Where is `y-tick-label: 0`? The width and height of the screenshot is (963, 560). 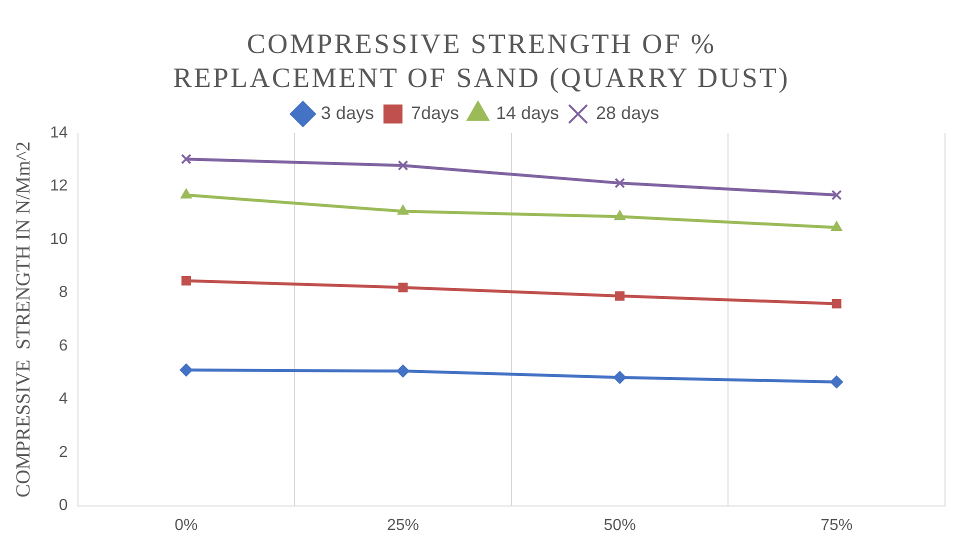
y-tick-label: 0 is located at coordinates (63, 505).